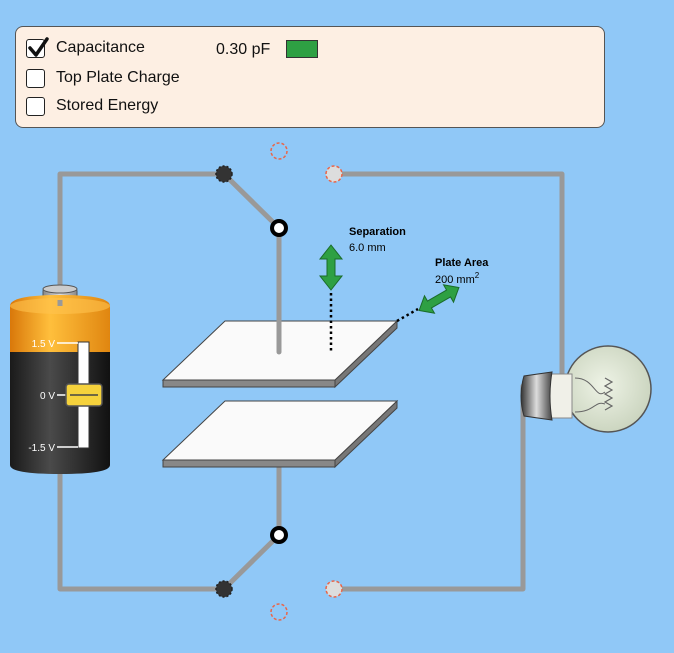 This screenshot has width=674, height=653. I want to click on stored-energy-checkbox, so click(35, 106).